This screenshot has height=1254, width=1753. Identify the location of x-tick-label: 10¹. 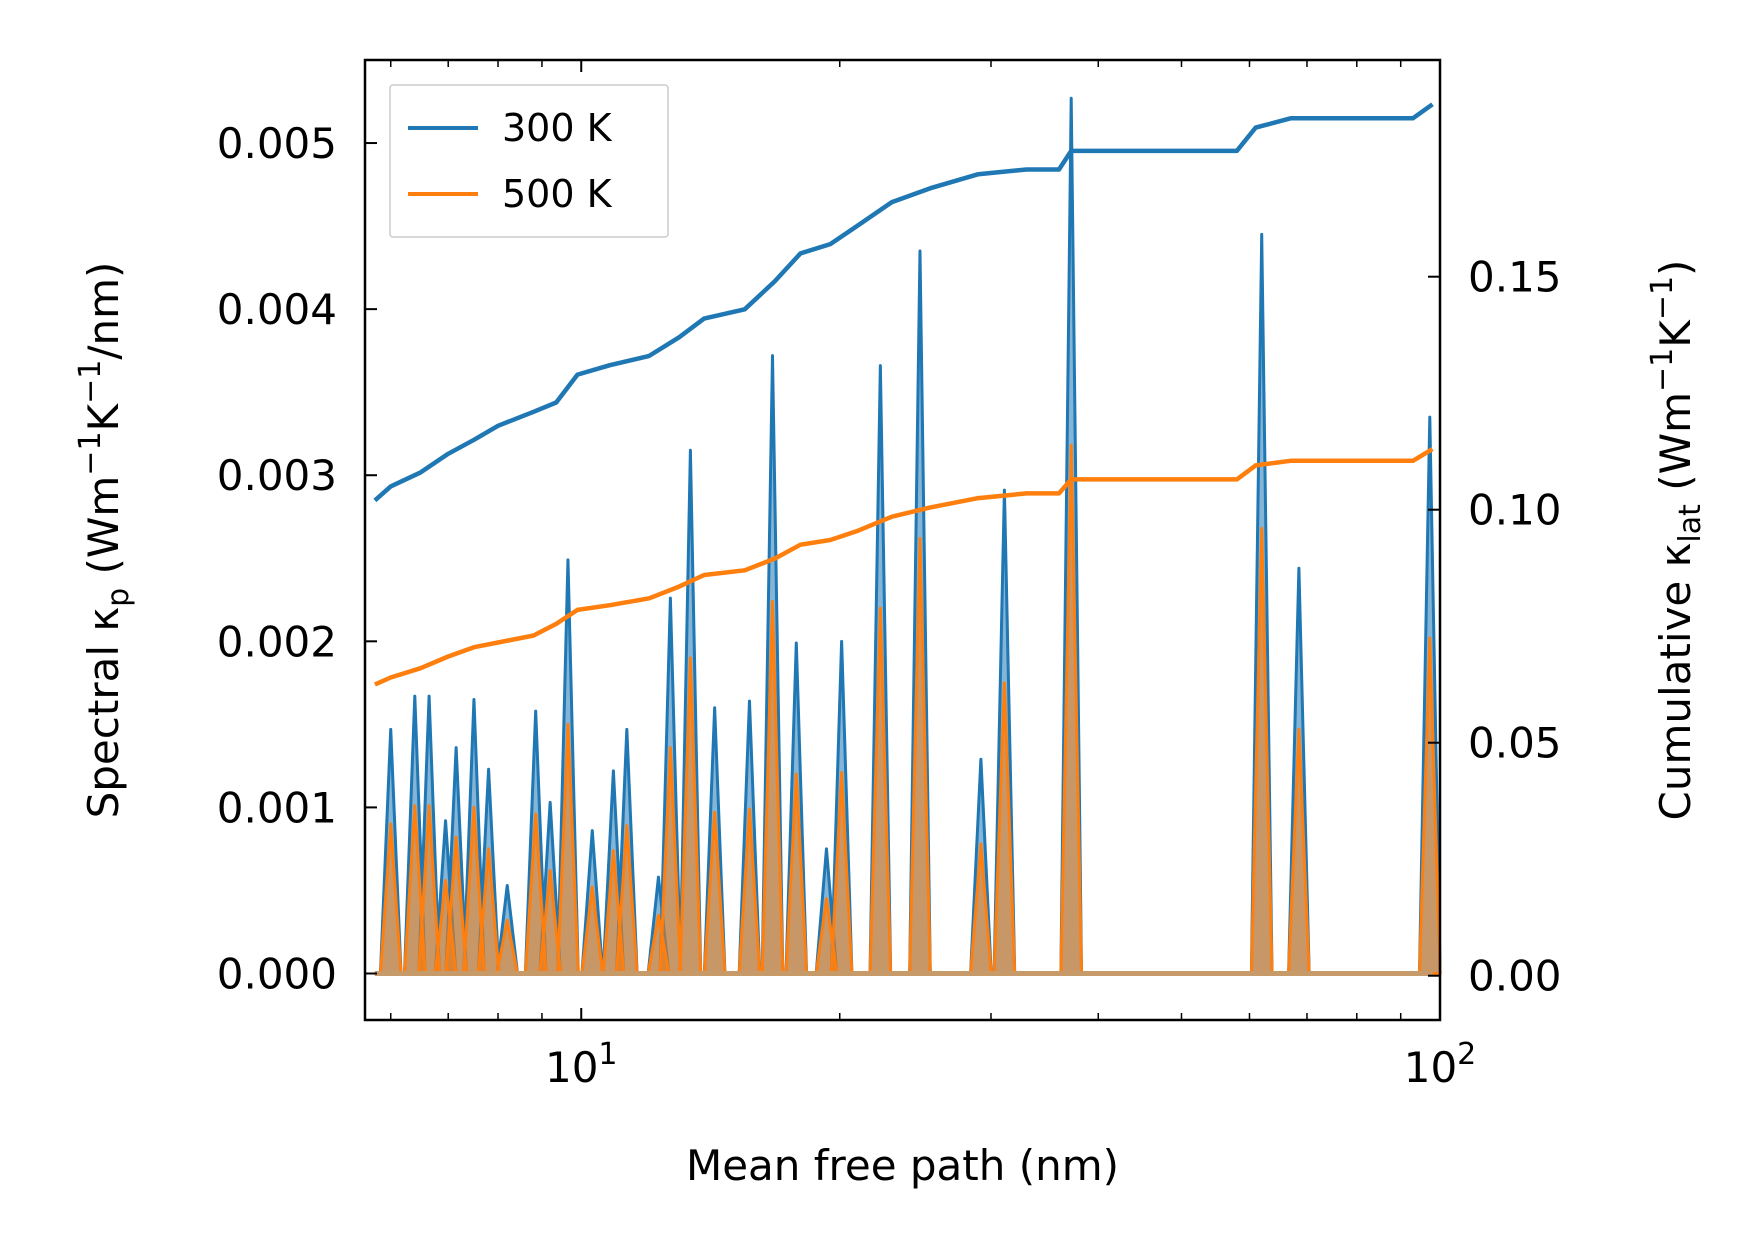
(581, 1064).